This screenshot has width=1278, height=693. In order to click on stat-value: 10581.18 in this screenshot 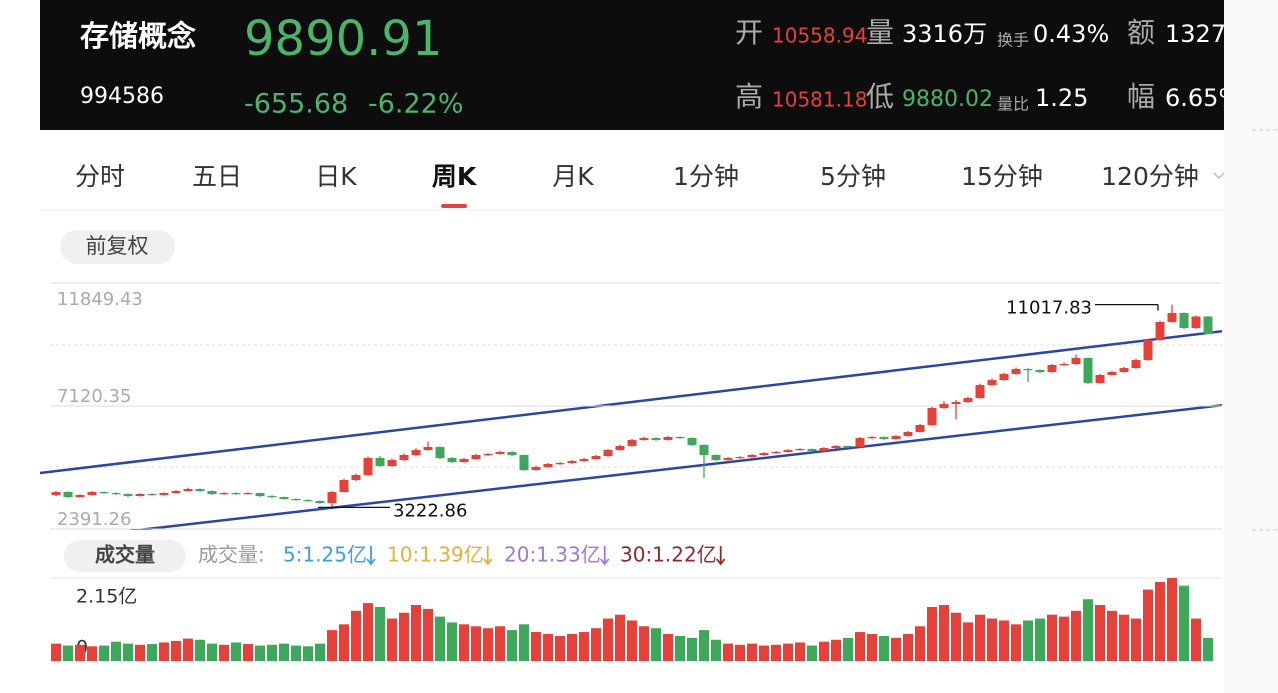, I will do `click(819, 100)`.